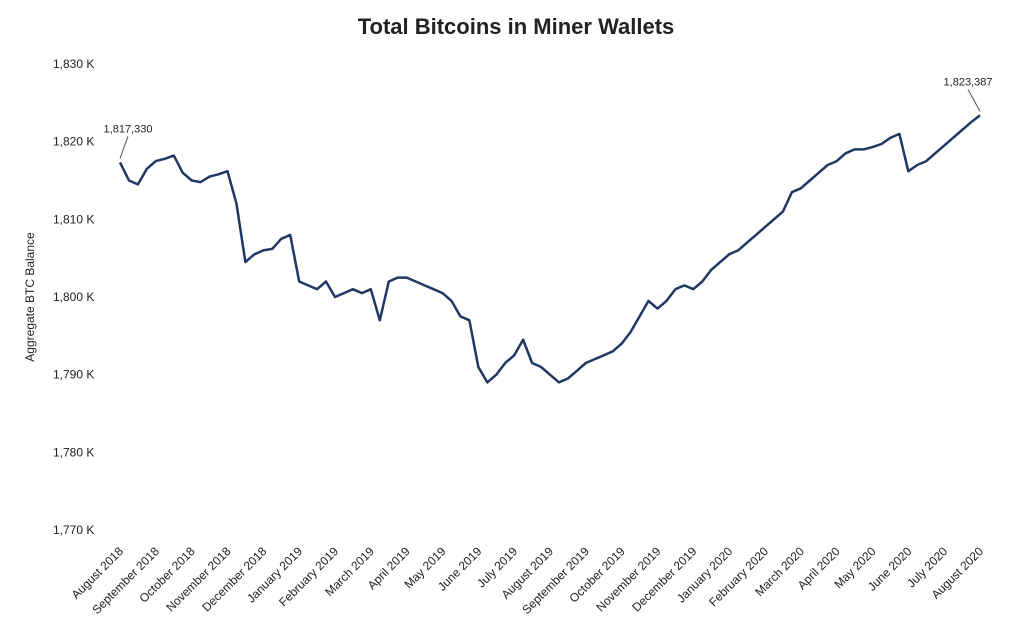 The height and width of the screenshot is (638, 1024). What do you see at coordinates (128, 129) in the screenshot?
I see `data-label: 1,817,330` at bounding box center [128, 129].